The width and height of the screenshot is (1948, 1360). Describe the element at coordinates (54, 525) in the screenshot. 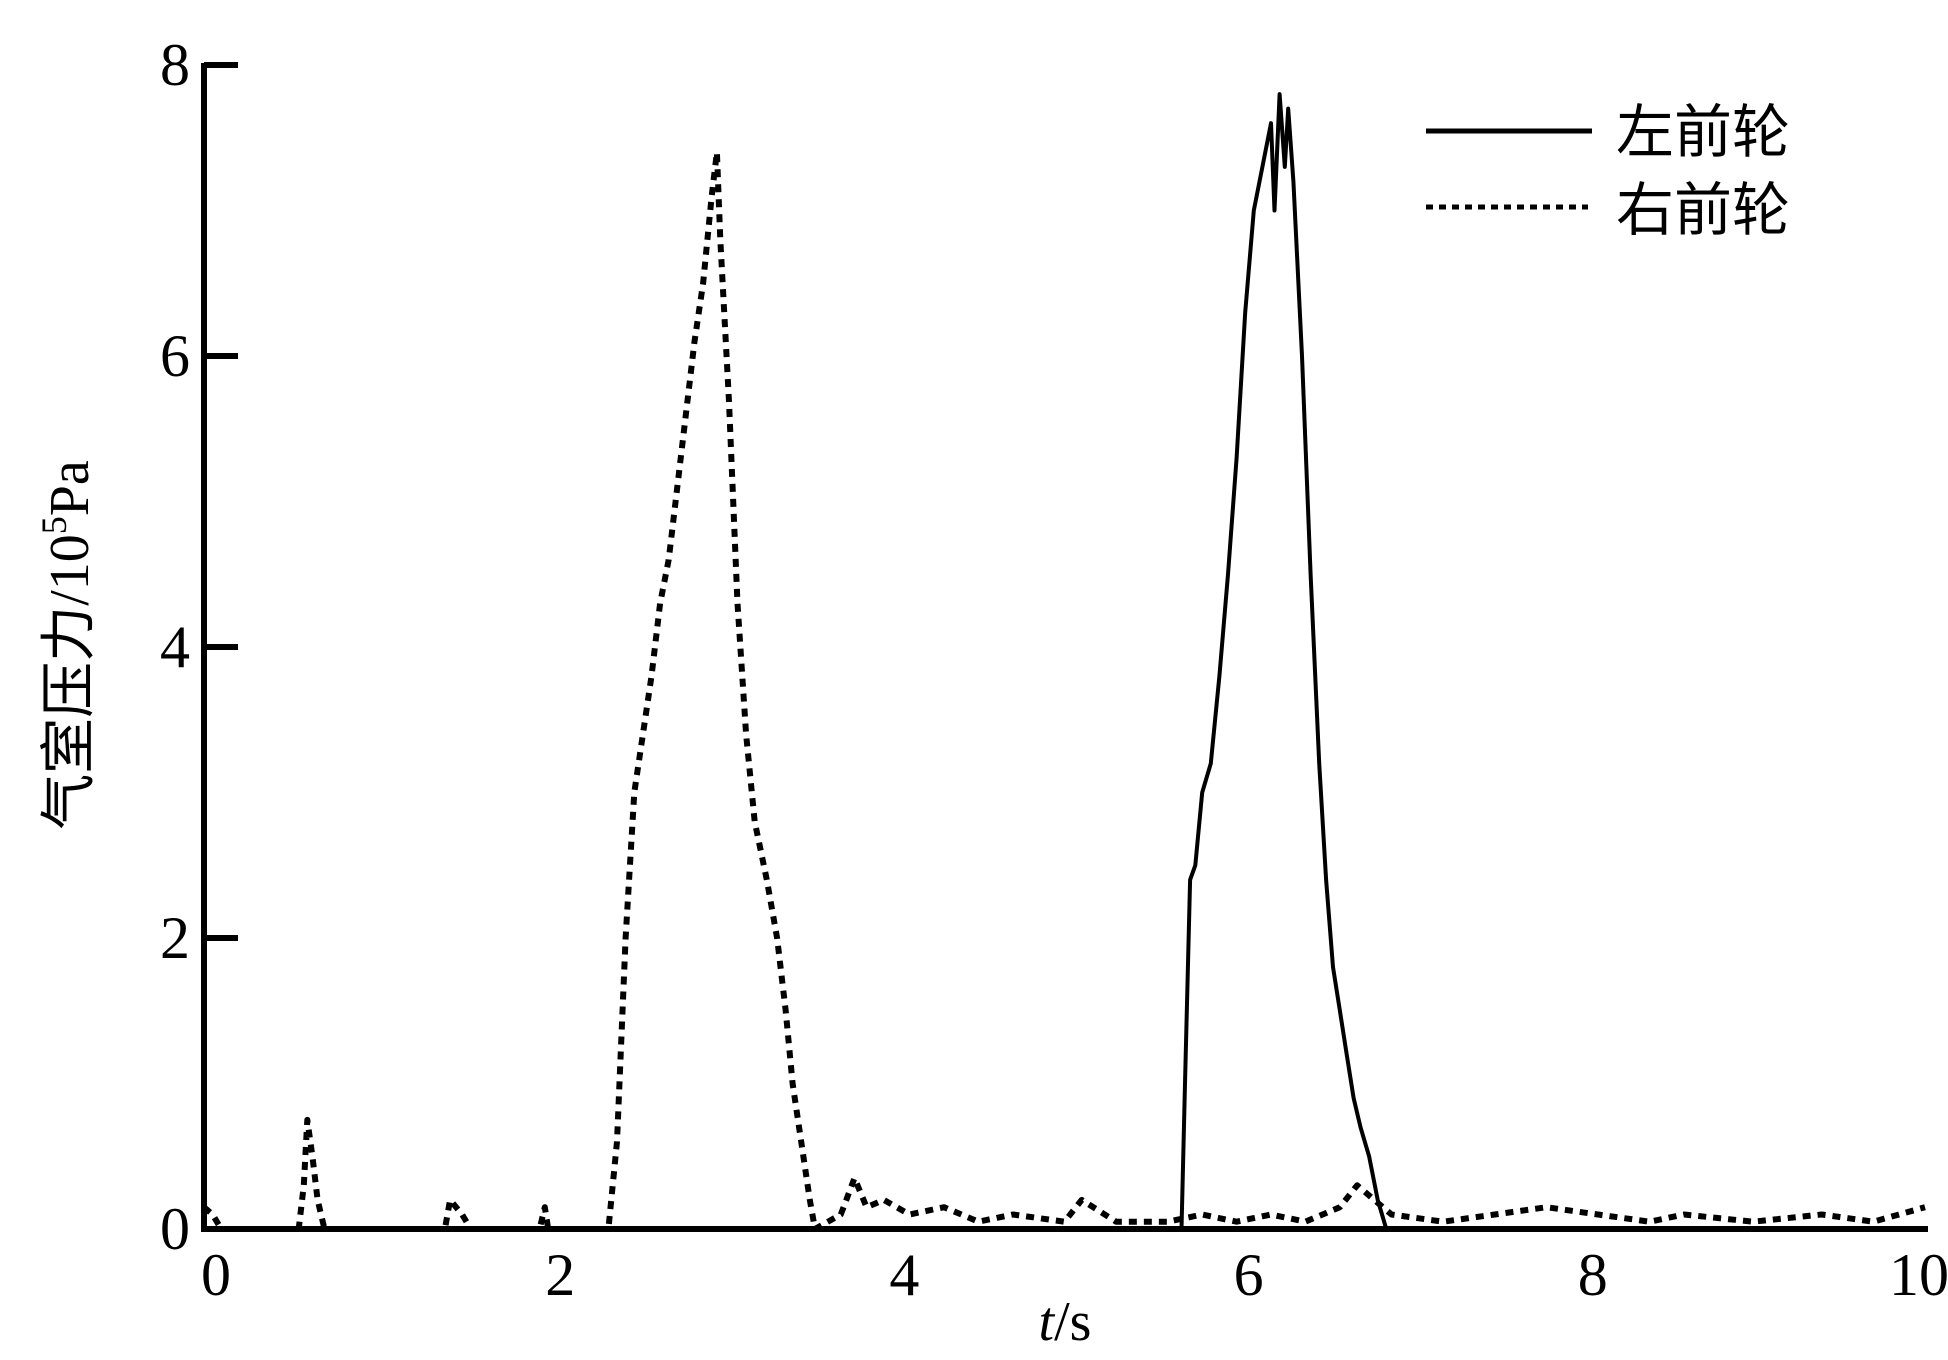

I see `y-axis-label-sup: 5` at that location.